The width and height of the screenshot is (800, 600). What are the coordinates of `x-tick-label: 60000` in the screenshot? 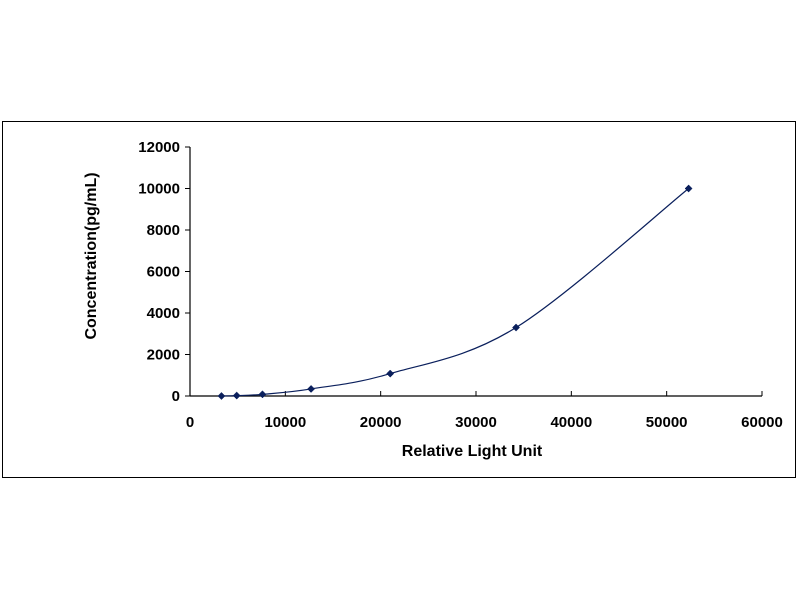 It's located at (762, 422).